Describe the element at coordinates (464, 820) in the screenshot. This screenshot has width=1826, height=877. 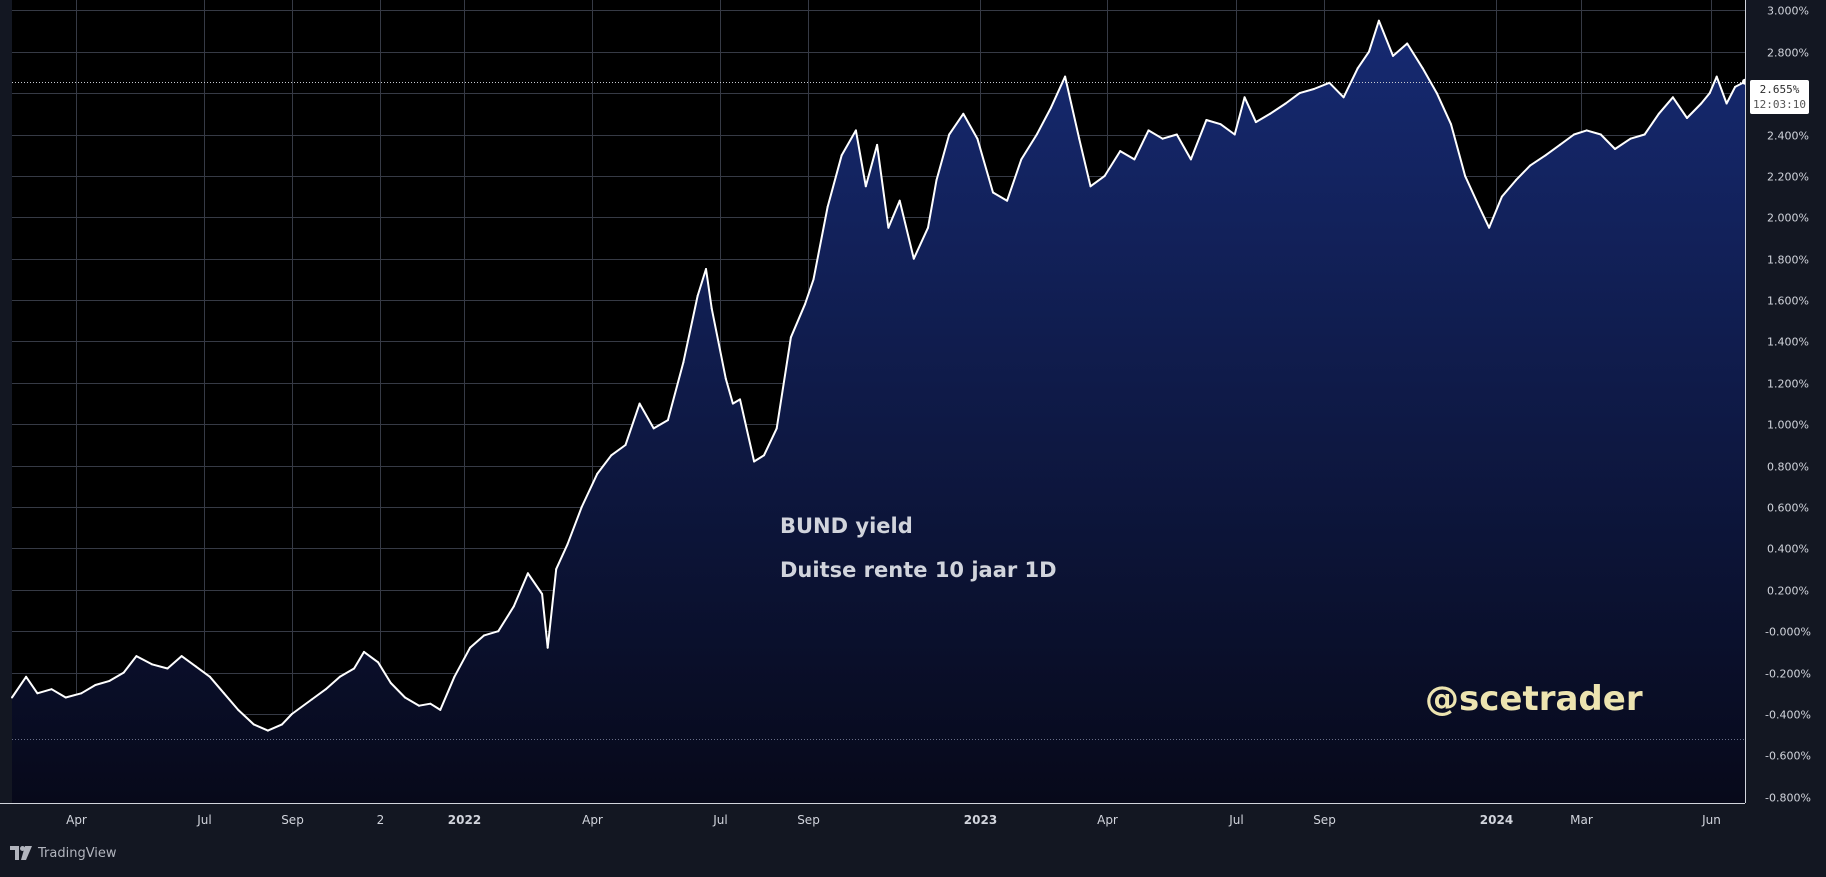
I see `x-tick-label: 2022` at that location.